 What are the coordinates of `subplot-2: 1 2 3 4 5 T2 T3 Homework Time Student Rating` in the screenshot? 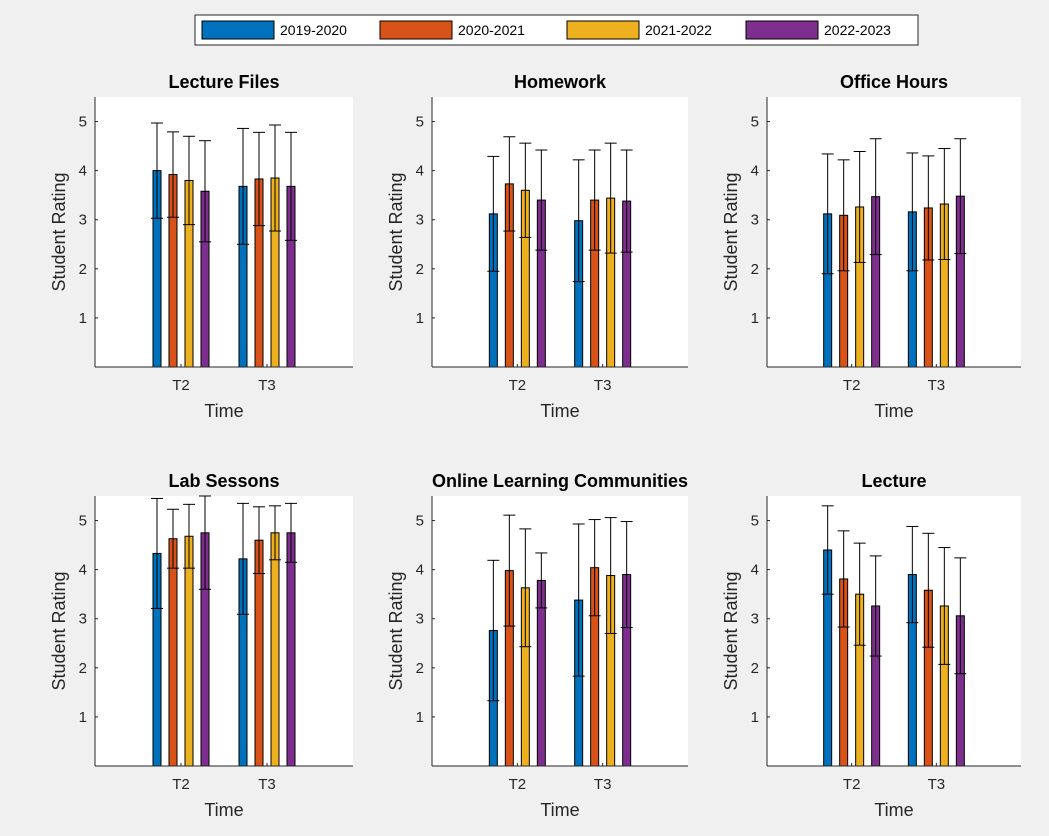 It's located at (537, 246).